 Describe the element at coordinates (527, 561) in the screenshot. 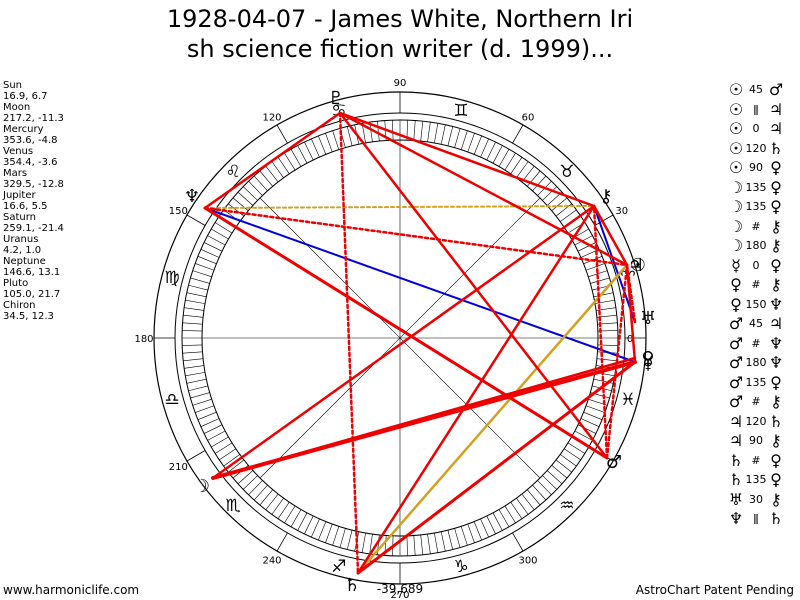

I see `degree-label: 300` at that location.